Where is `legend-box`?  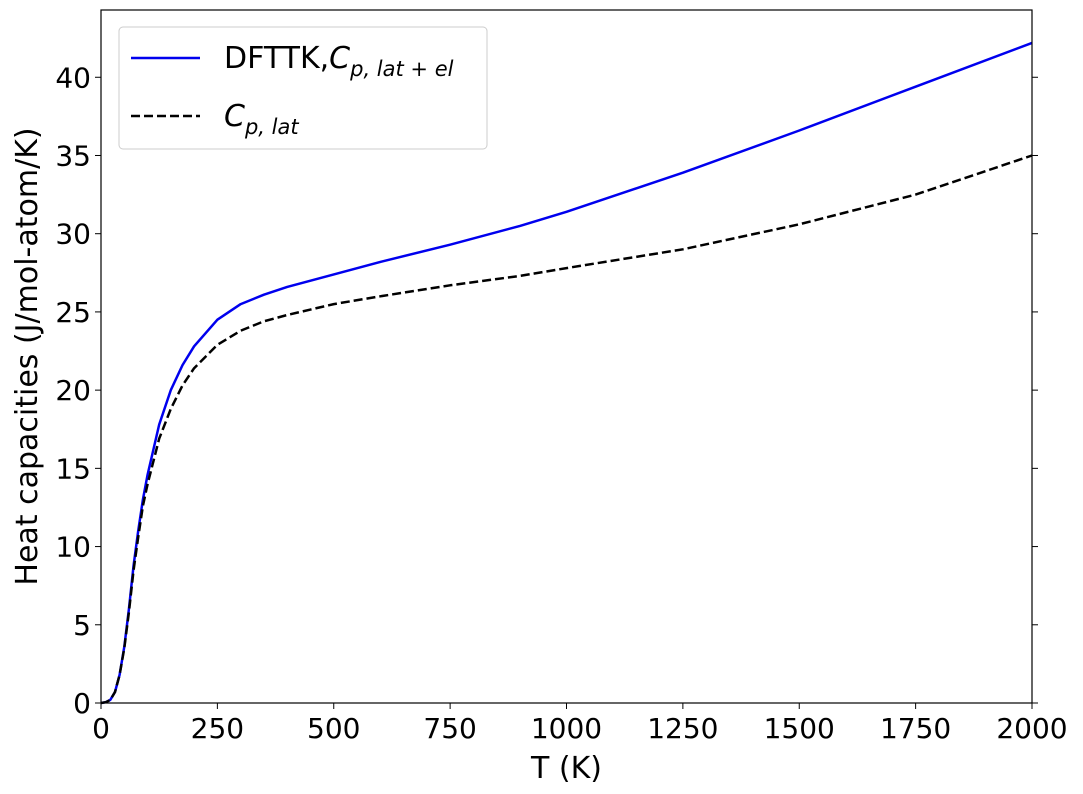 legend-box is located at coordinates (303, 88).